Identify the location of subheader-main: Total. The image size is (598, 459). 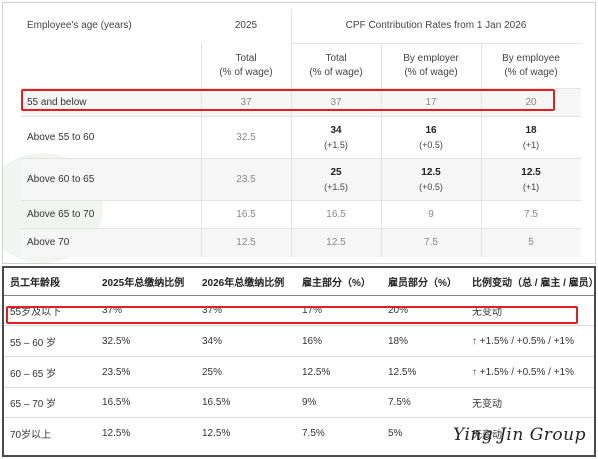
(246, 58).